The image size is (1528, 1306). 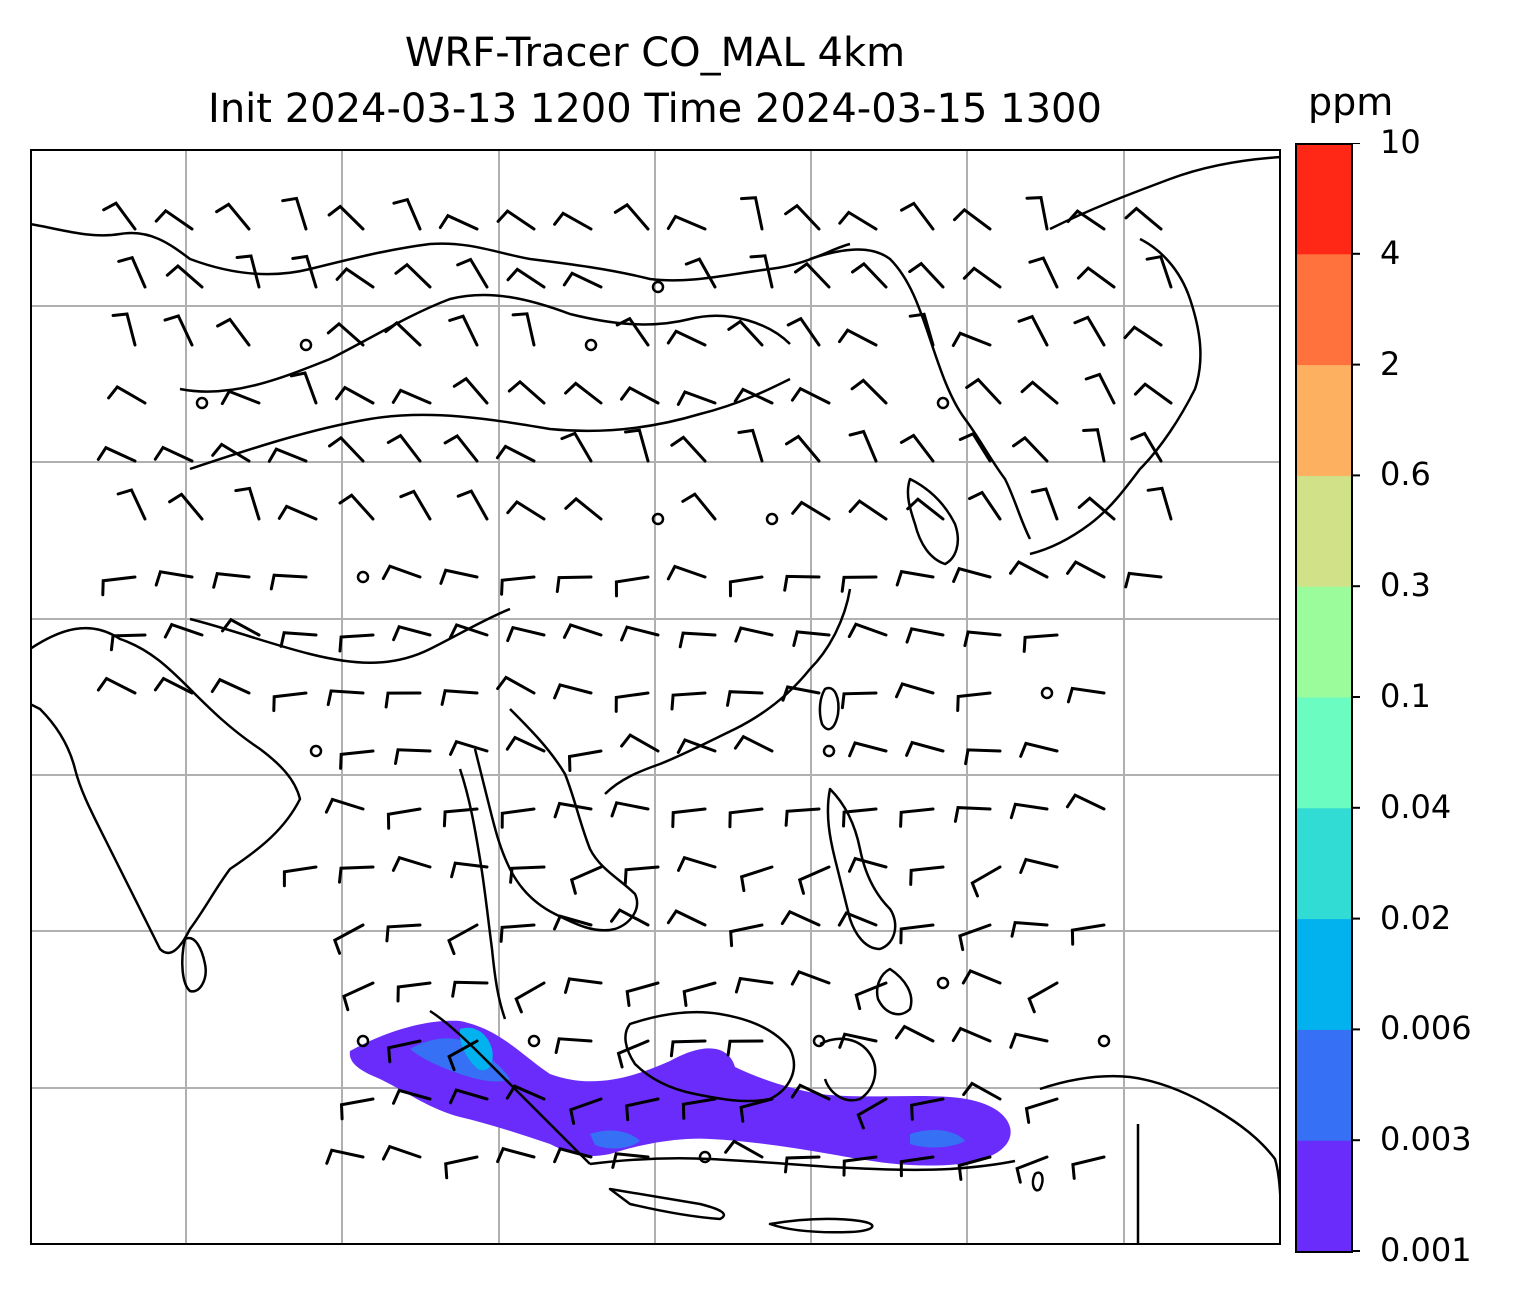 I want to click on colorbar-tick-label: 0.001, so click(x=1426, y=1250).